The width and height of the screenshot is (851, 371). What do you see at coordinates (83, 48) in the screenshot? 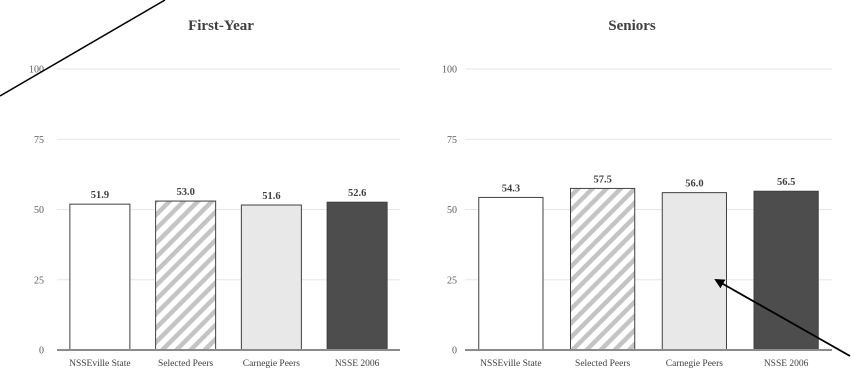
I see `annotation-line` at bounding box center [83, 48].